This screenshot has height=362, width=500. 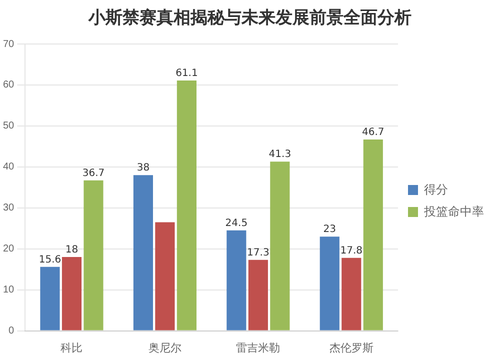 I want to click on y-tick-label: 50, so click(x=9, y=126).